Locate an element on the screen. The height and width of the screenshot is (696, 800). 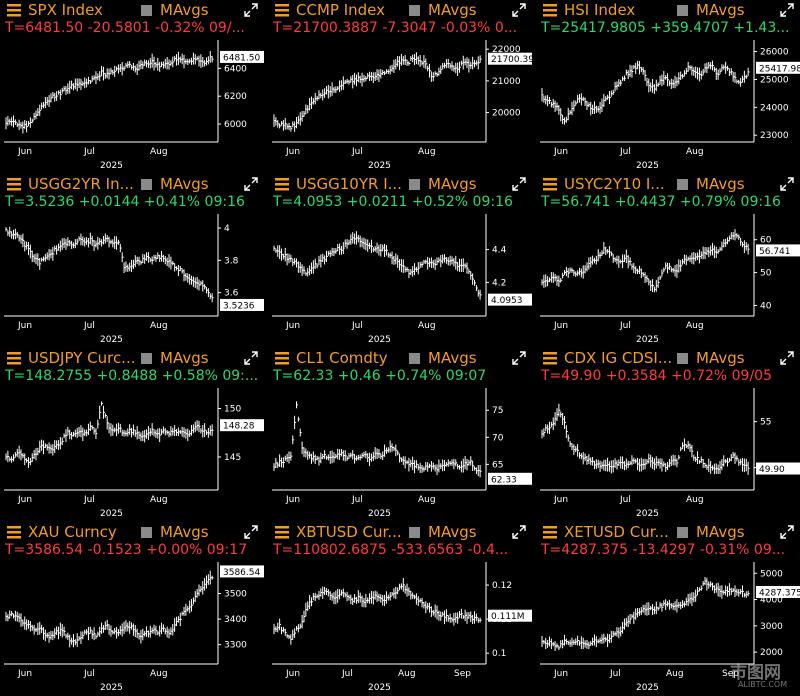
y-tick-label: 25000 is located at coordinates (774, 80).